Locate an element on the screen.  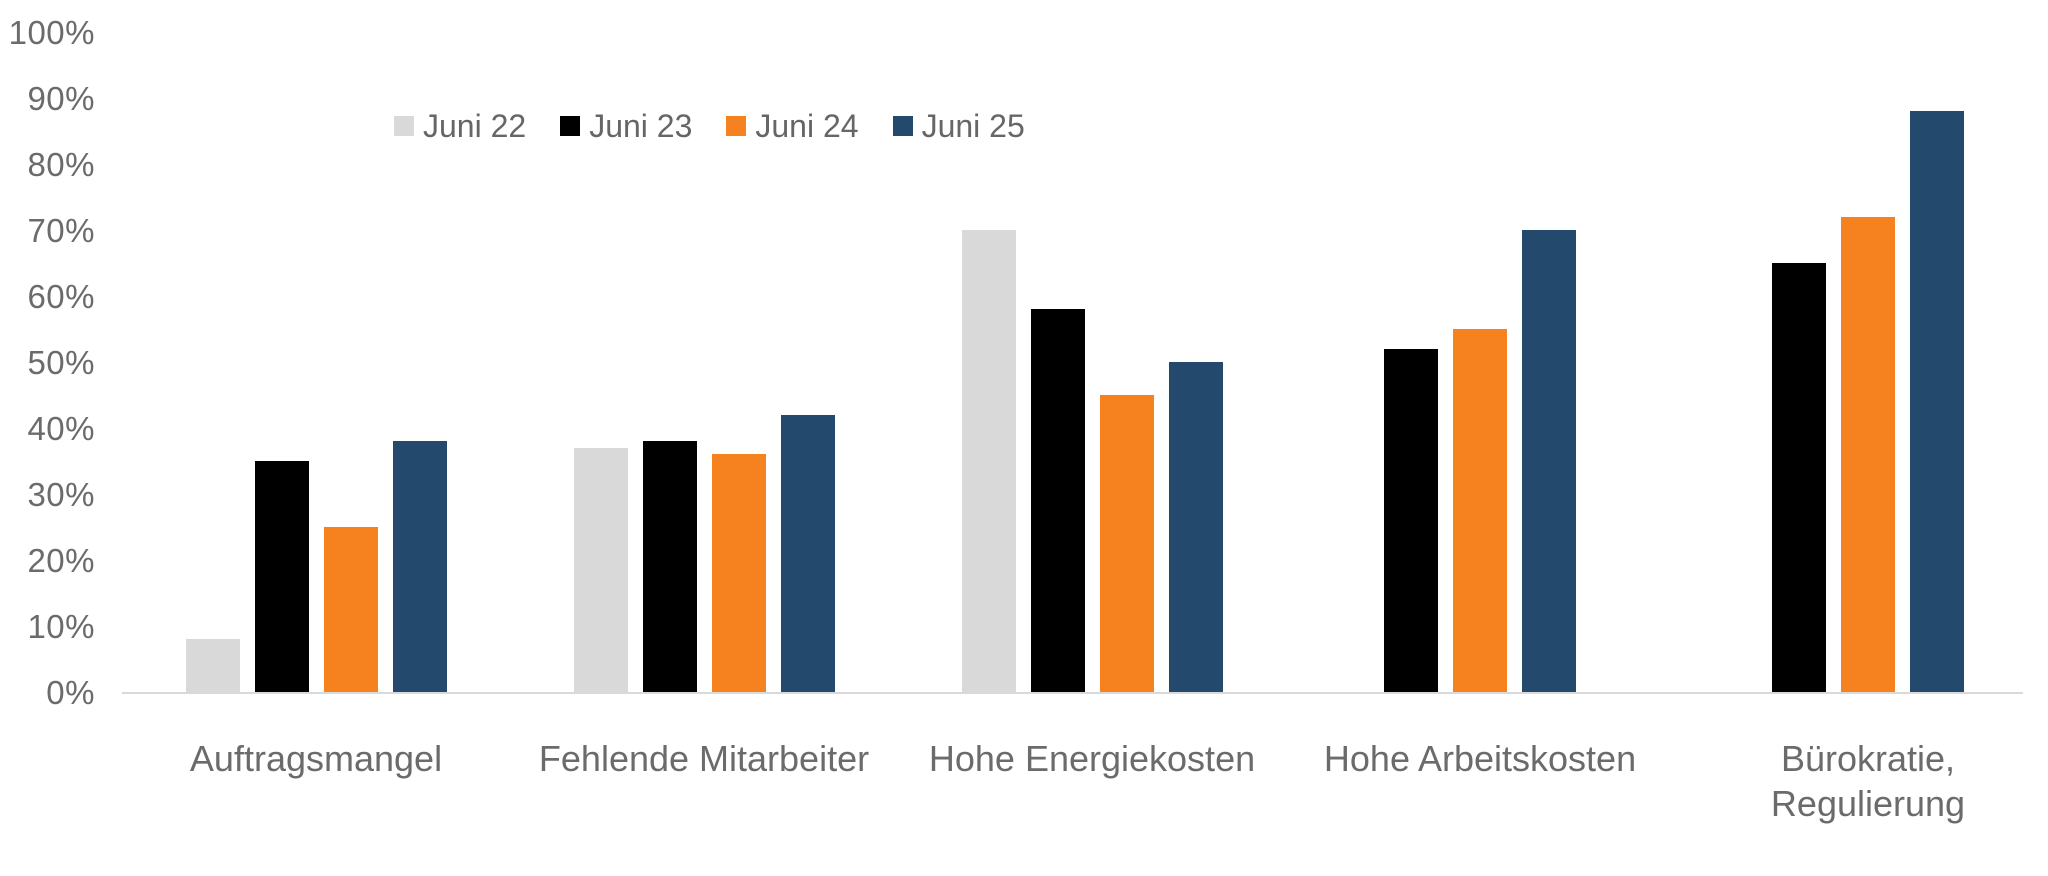
bar-juni-25-b-rokratie-regulierung is located at coordinates (1937, 401).